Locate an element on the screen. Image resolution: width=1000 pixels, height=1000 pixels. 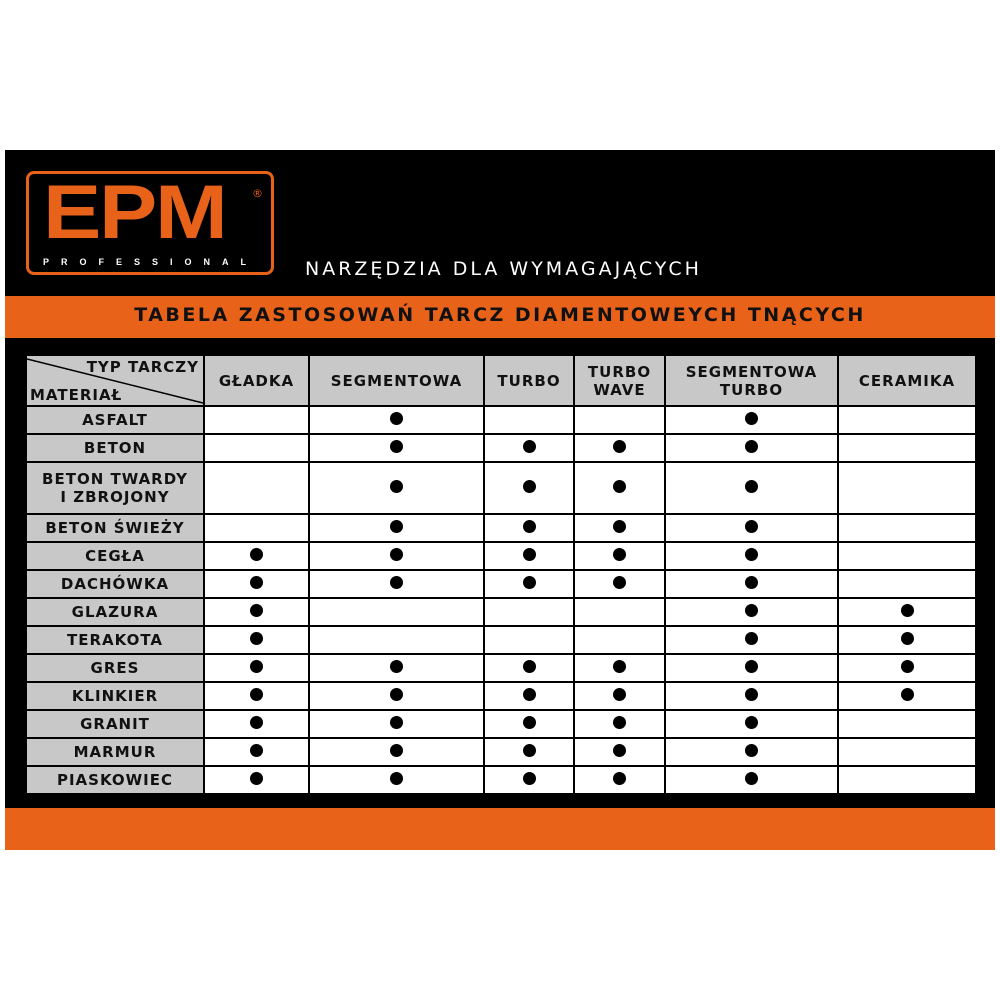
table-row: MARMUR is located at coordinates (501, 752).